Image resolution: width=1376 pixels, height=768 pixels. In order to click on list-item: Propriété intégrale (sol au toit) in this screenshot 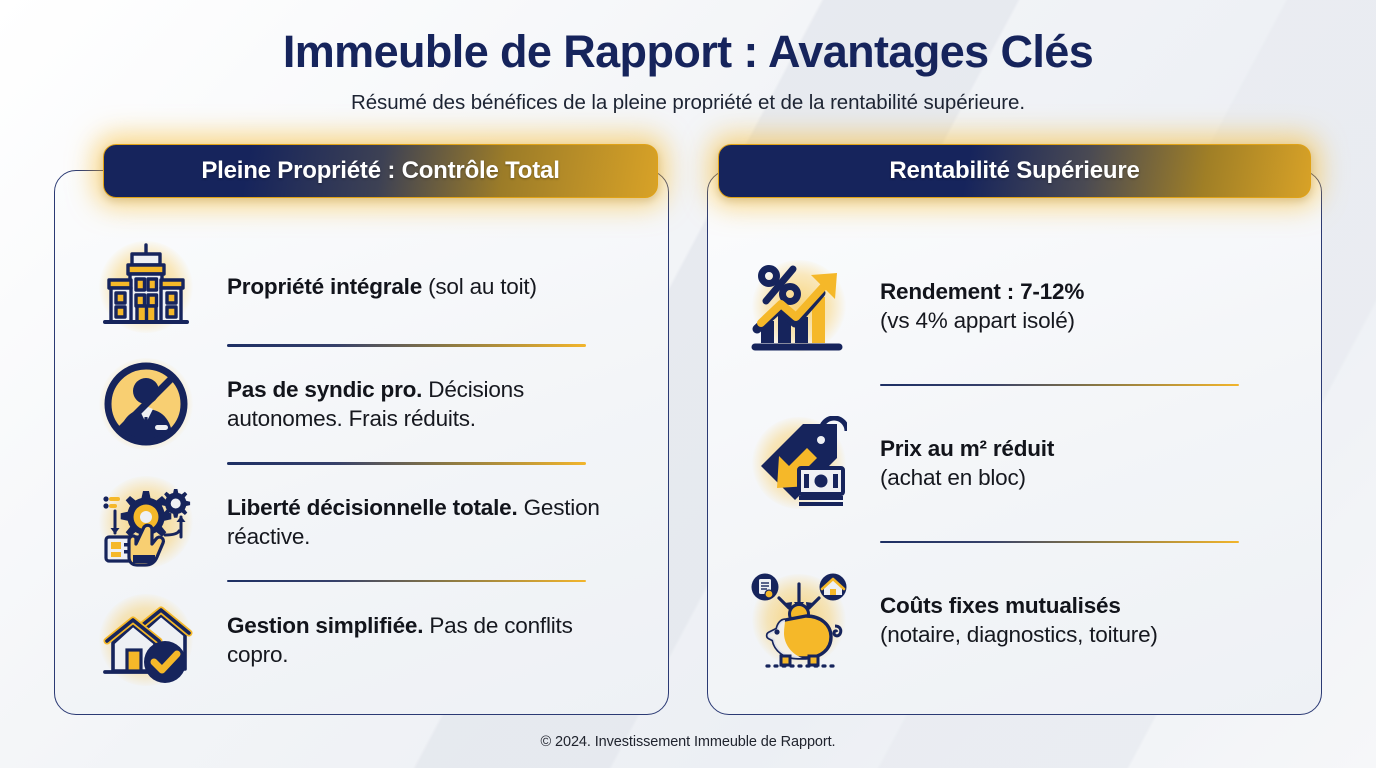, I will do `click(361, 286)`.